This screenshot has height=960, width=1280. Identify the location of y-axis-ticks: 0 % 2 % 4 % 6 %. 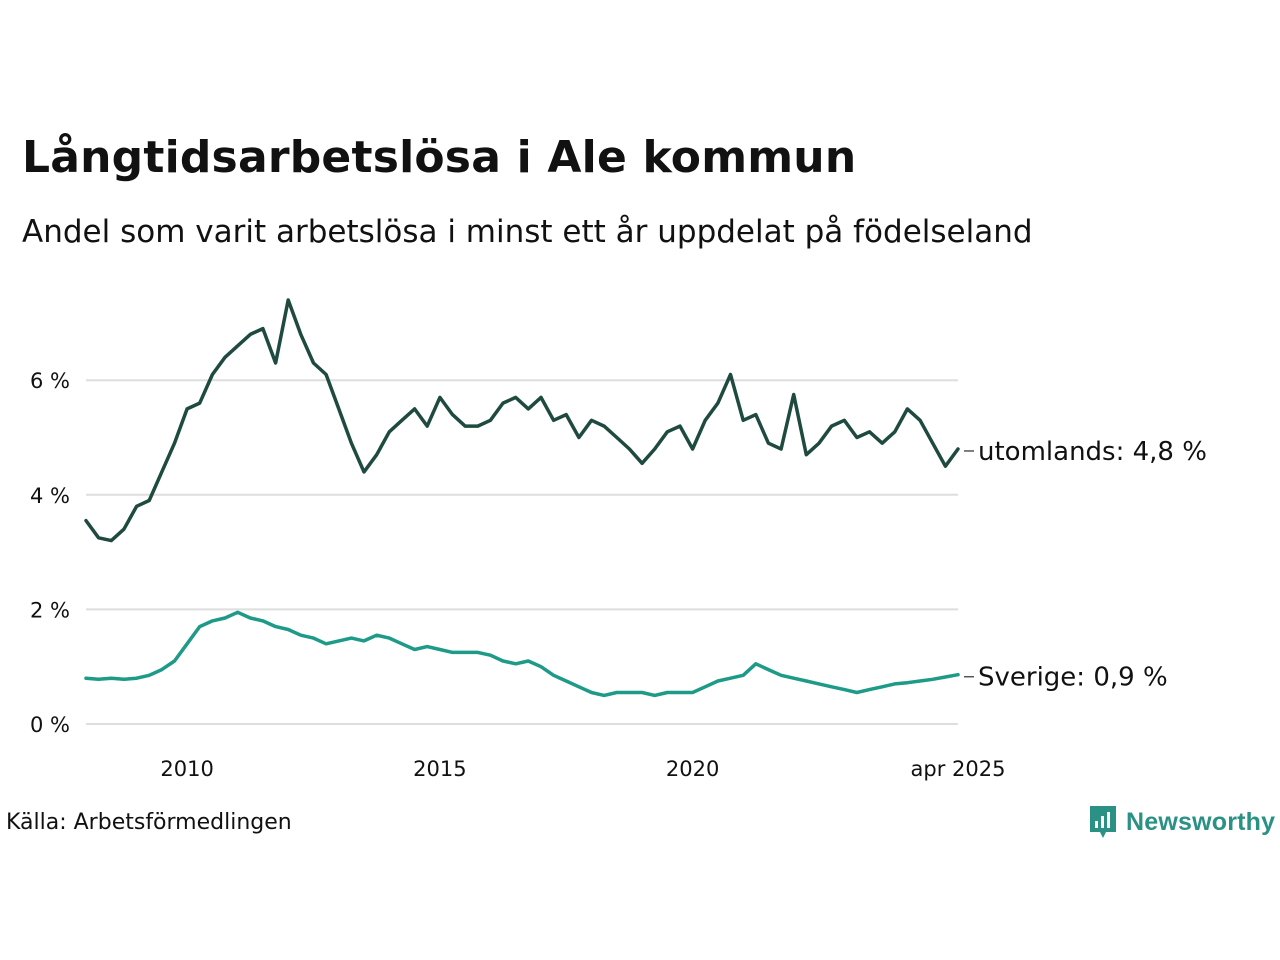
(50, 553).